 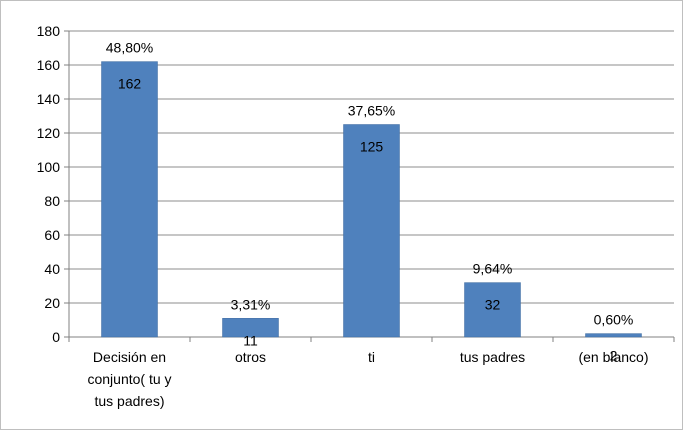 What do you see at coordinates (614, 320) in the screenshot?
I see `percent-label: 0,60%` at bounding box center [614, 320].